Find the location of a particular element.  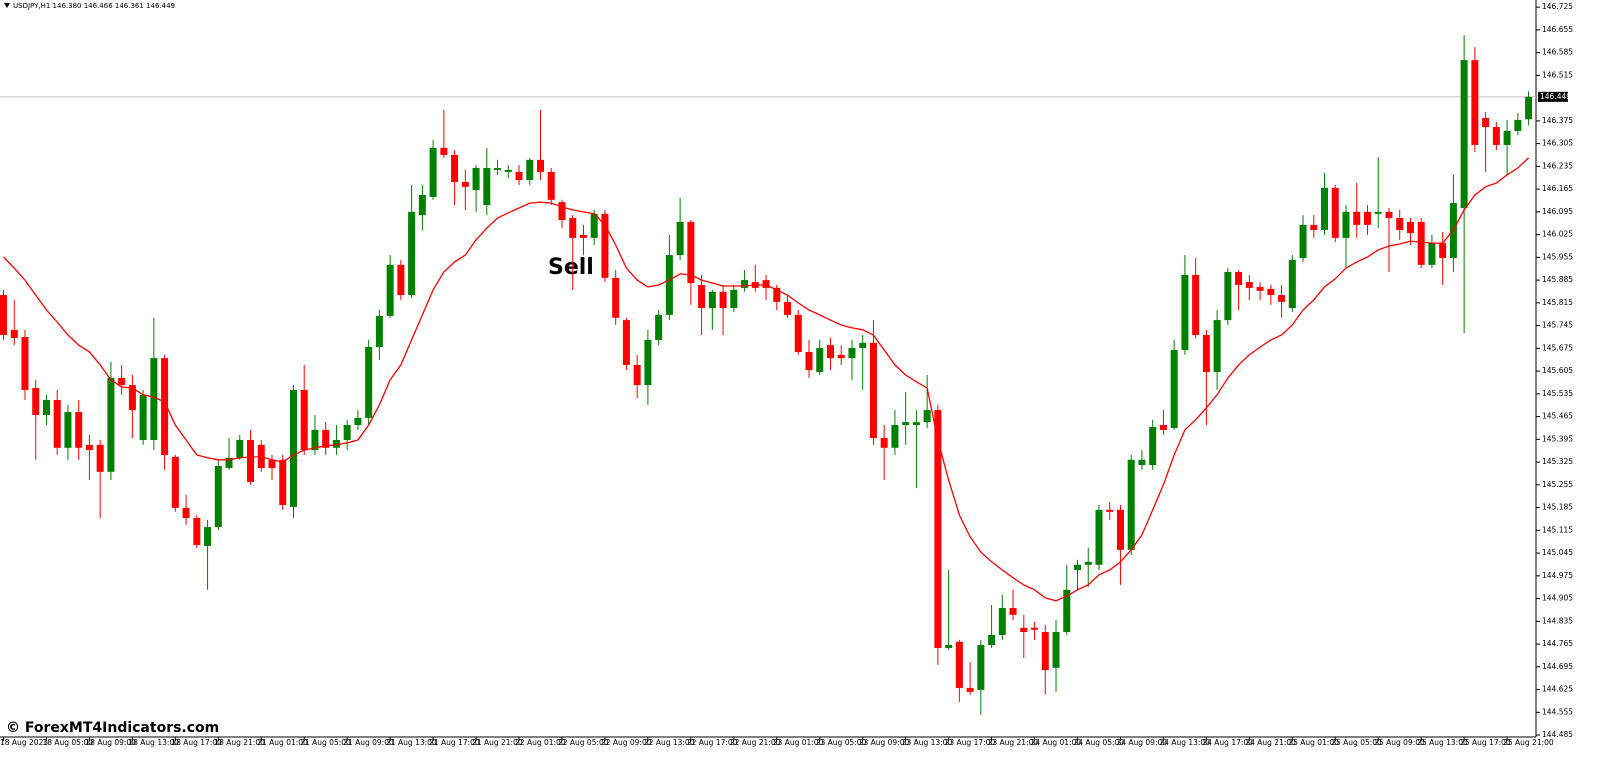

x-tick-label: 23 Aug 09:00 is located at coordinates (884, 742).